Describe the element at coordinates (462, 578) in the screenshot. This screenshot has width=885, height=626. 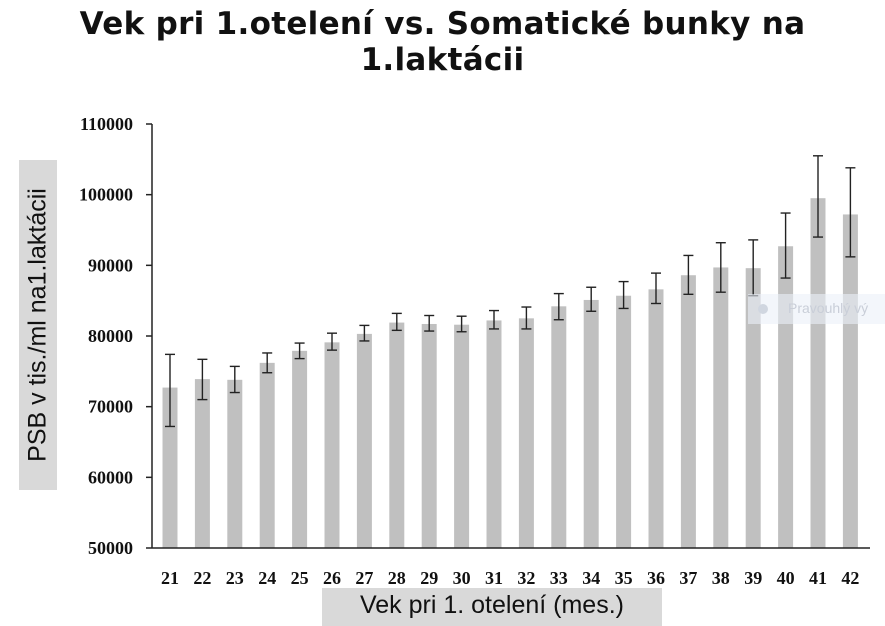
I see `x-tick-label-30: 30` at that location.